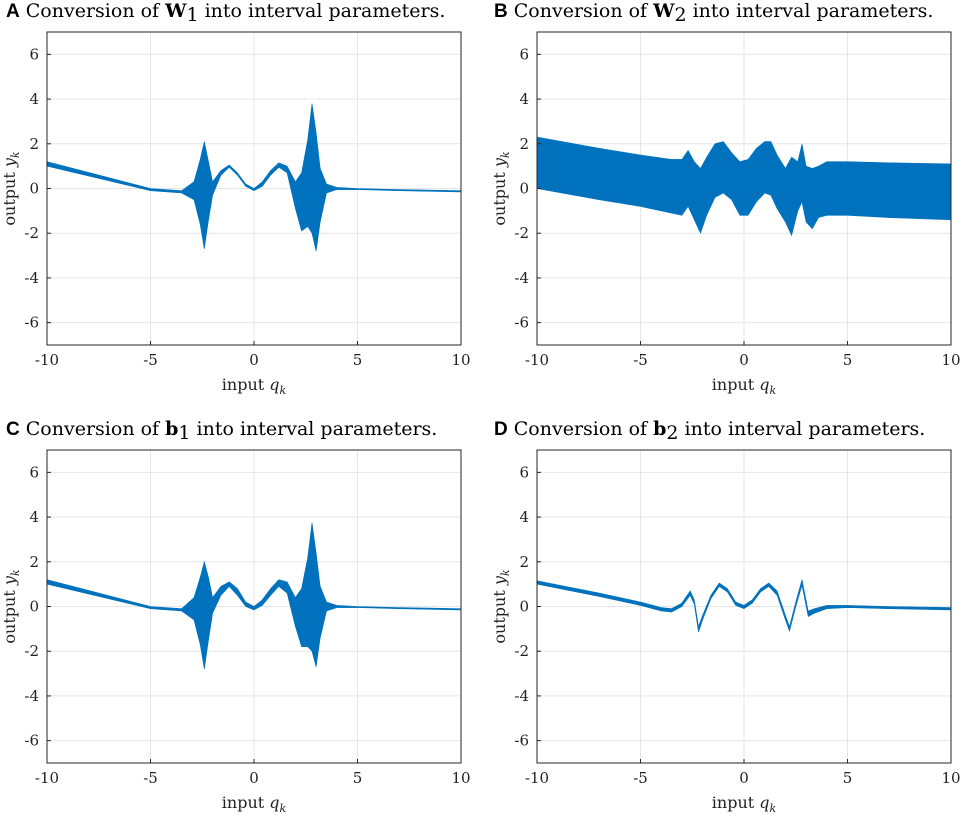  Describe the element at coordinates (13, 429) in the screenshot. I see `panel-letter: C` at that location.